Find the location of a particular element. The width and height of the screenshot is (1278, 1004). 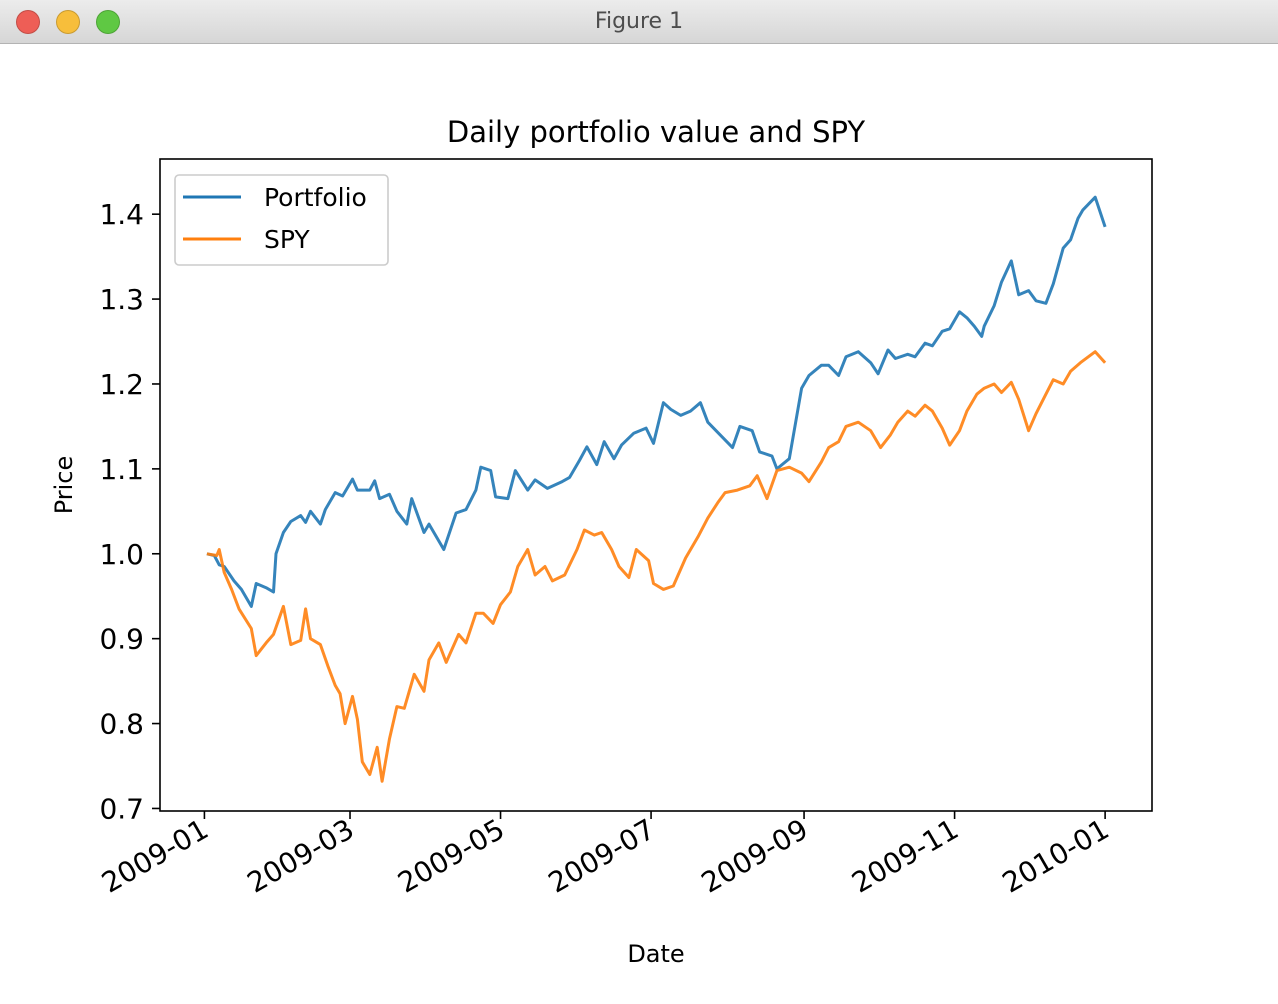

close-button is located at coordinates (28, 22).